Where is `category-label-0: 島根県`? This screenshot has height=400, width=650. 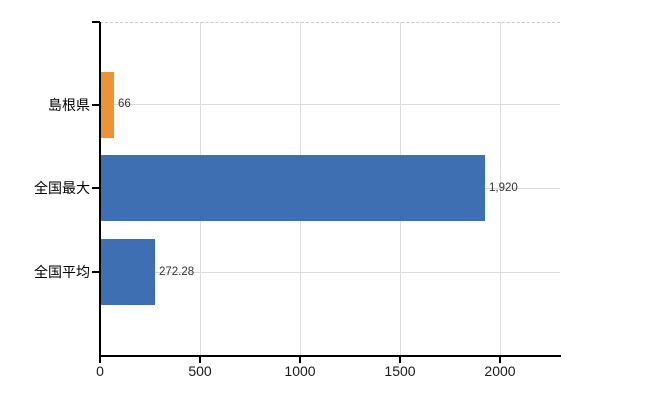 category-label-0: 島根県 is located at coordinates (69, 104).